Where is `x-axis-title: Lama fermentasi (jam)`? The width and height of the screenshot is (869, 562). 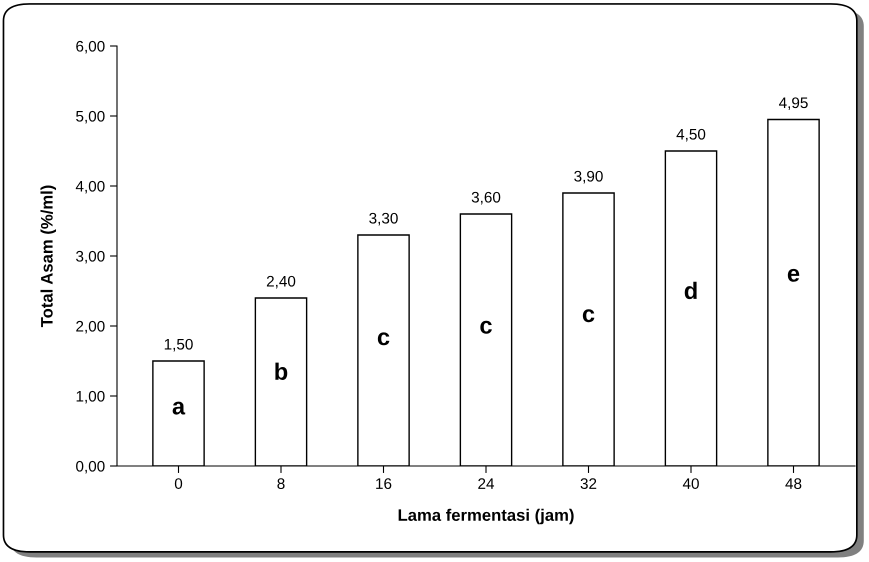 x-axis-title: Lama fermentasi (jam) is located at coordinates (486, 516).